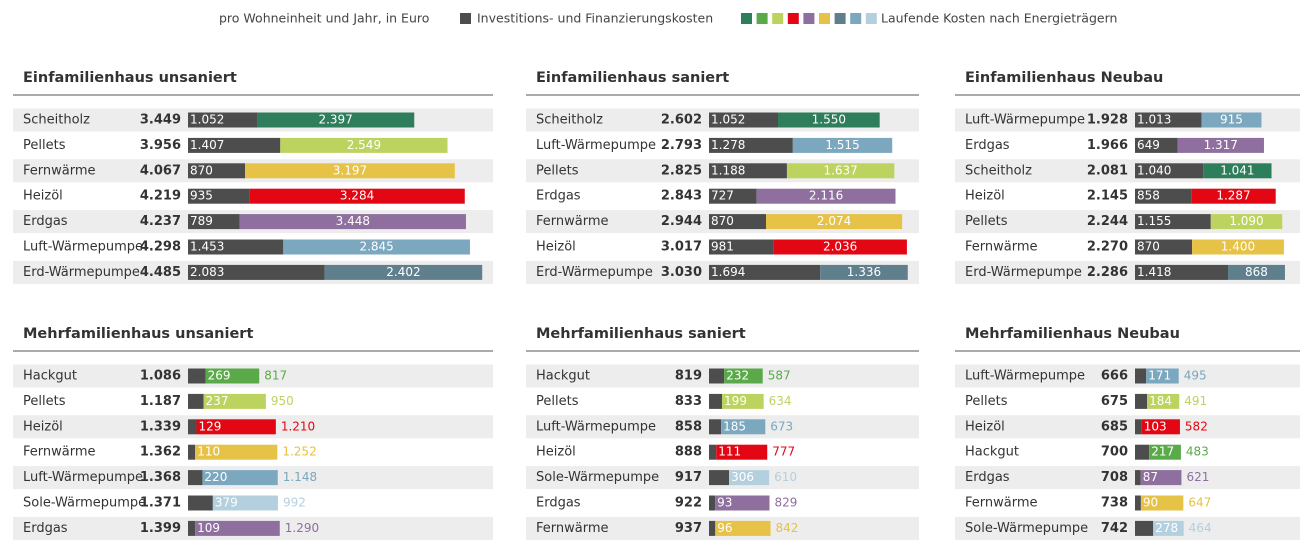 This screenshot has height=540, width=1300. Describe the element at coordinates (785, 477) in the screenshot. I see `running-value-label: 610` at that location.